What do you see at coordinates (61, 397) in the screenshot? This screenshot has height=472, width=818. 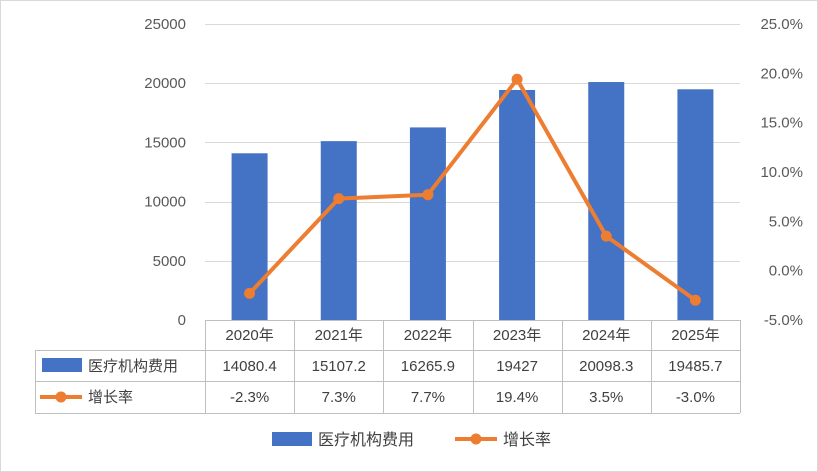 I see `table-legend-line-marker` at bounding box center [61, 397].